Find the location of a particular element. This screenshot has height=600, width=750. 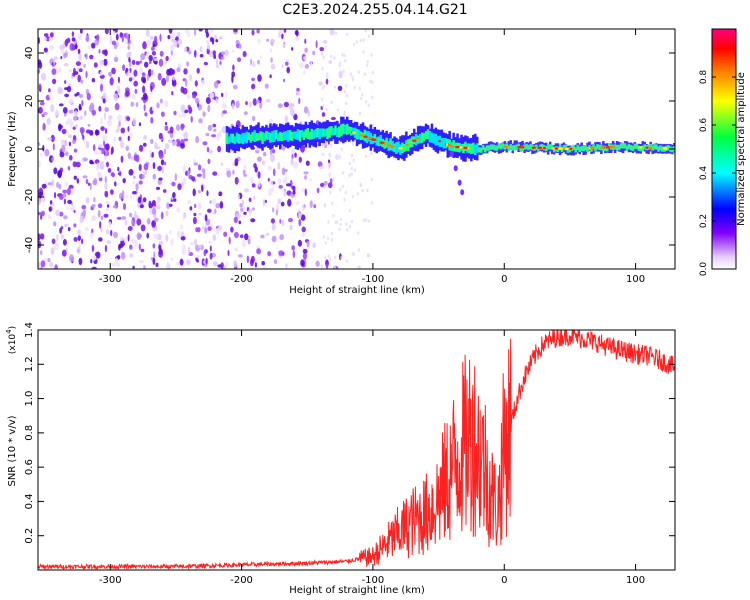

snr-y-tick-label: 0.6 is located at coordinates (29, 467).